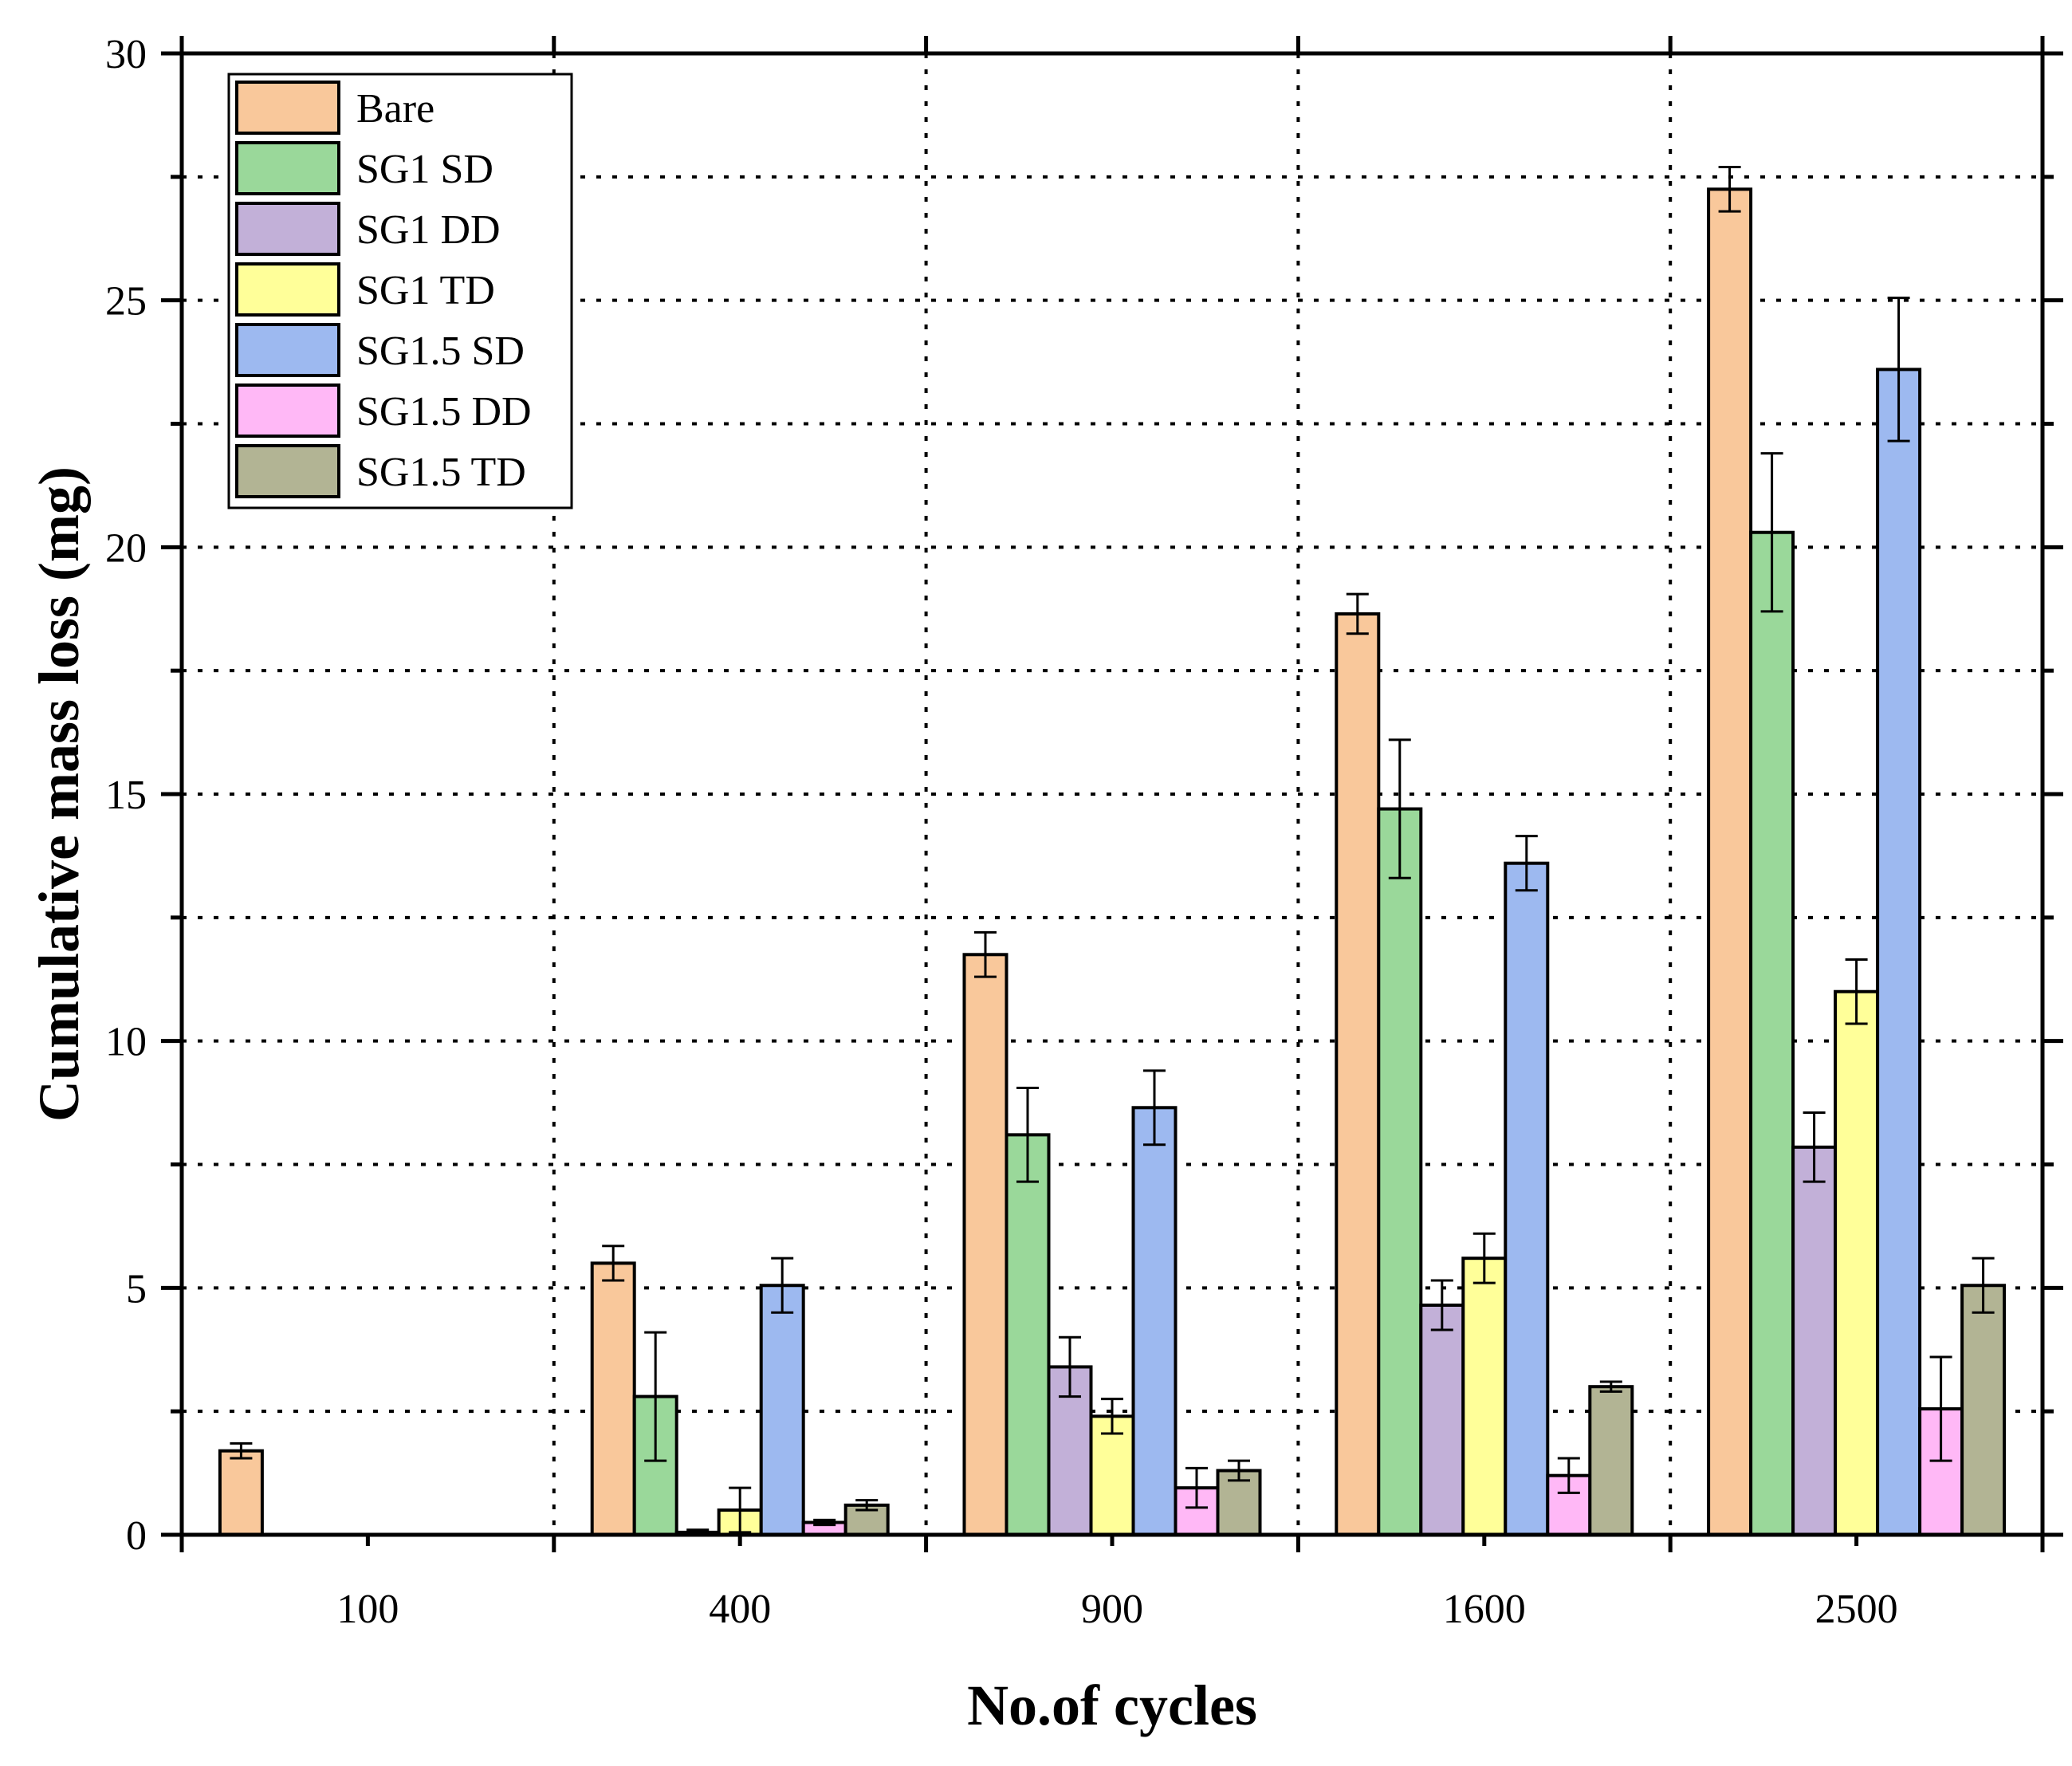 This screenshot has width=2072, height=1766. What do you see at coordinates (287, 108) in the screenshot?
I see `legend-swatch-bare` at bounding box center [287, 108].